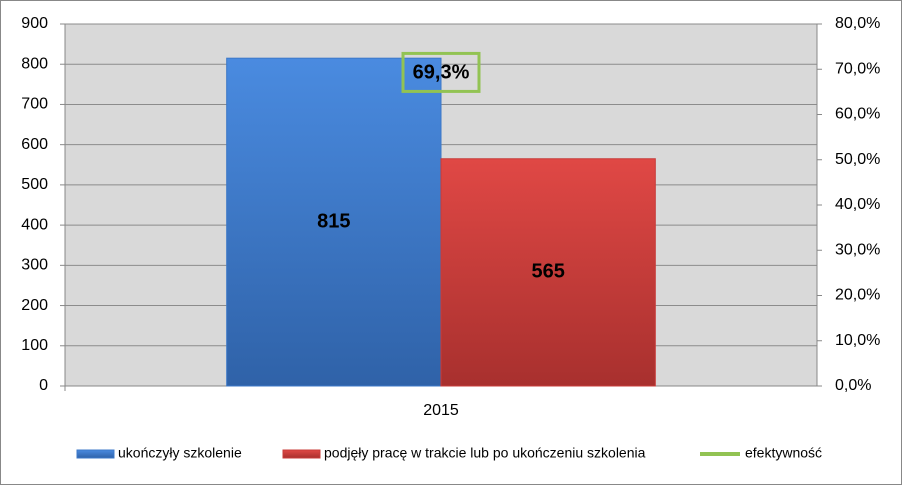 The image size is (902, 485). Describe the element at coordinates (857, 114) in the screenshot. I see `y2-tick-label: 60,0%` at that location.